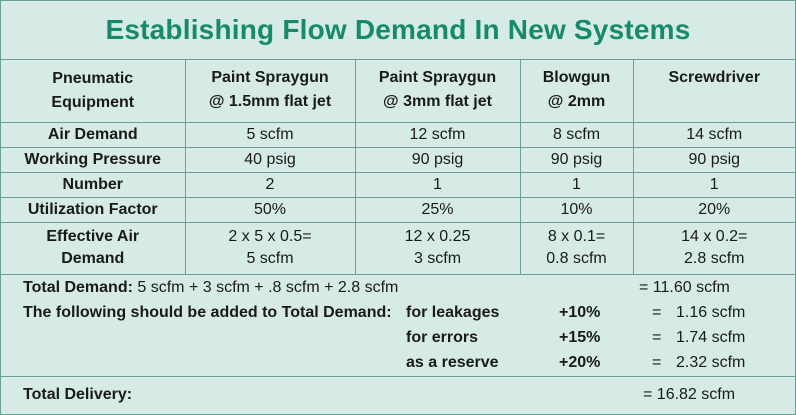 Image resolution: width=796 pixels, height=415 pixels. Describe the element at coordinates (93, 160) in the screenshot. I see `row-label: Working Pressure` at that location.